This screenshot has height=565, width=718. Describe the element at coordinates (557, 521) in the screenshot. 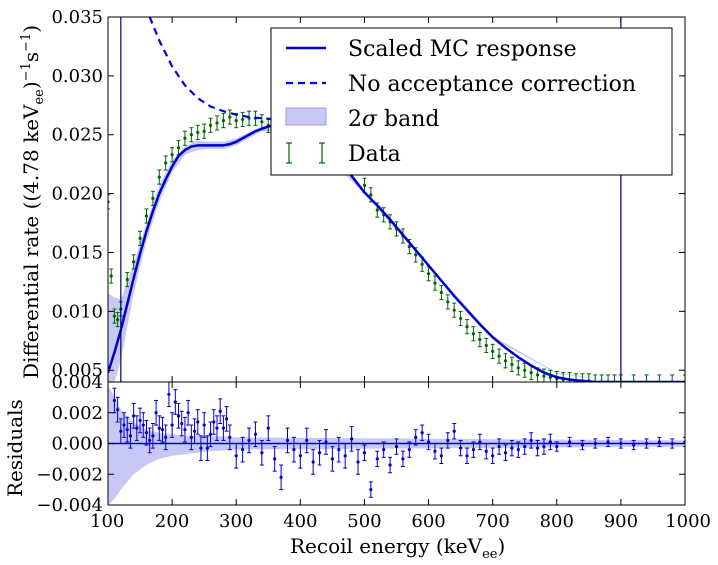

I see `x-tick-label: 800` at that location.